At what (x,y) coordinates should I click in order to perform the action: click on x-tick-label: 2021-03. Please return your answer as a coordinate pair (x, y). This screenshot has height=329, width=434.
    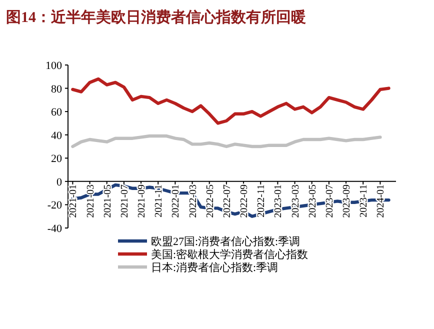
    Looking at the image, I should click on (90, 201).